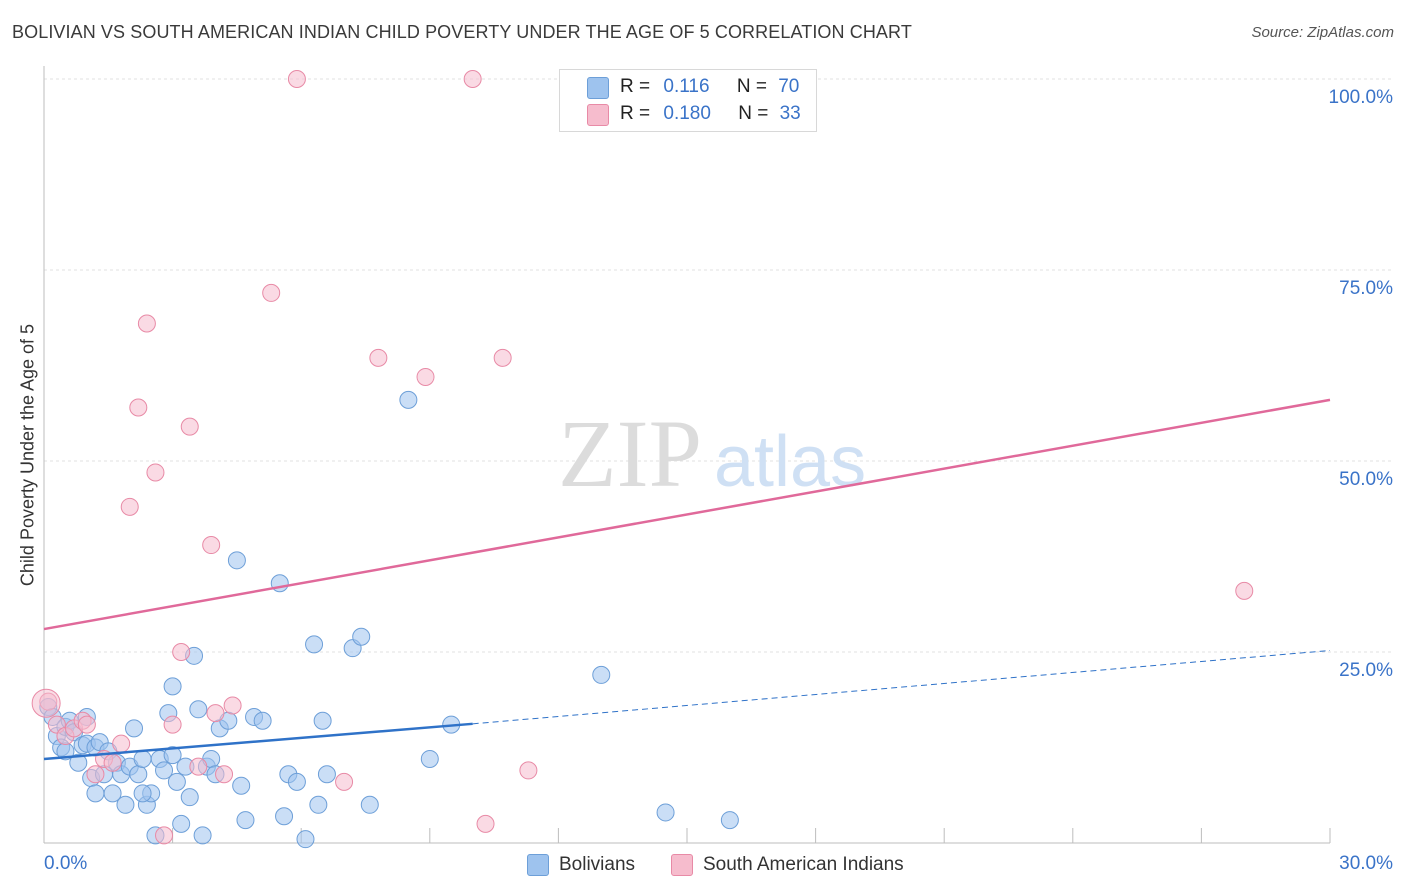 The height and width of the screenshot is (892, 1406). I want to click on series-legend-bolivians: Bolivians, so click(581, 865).